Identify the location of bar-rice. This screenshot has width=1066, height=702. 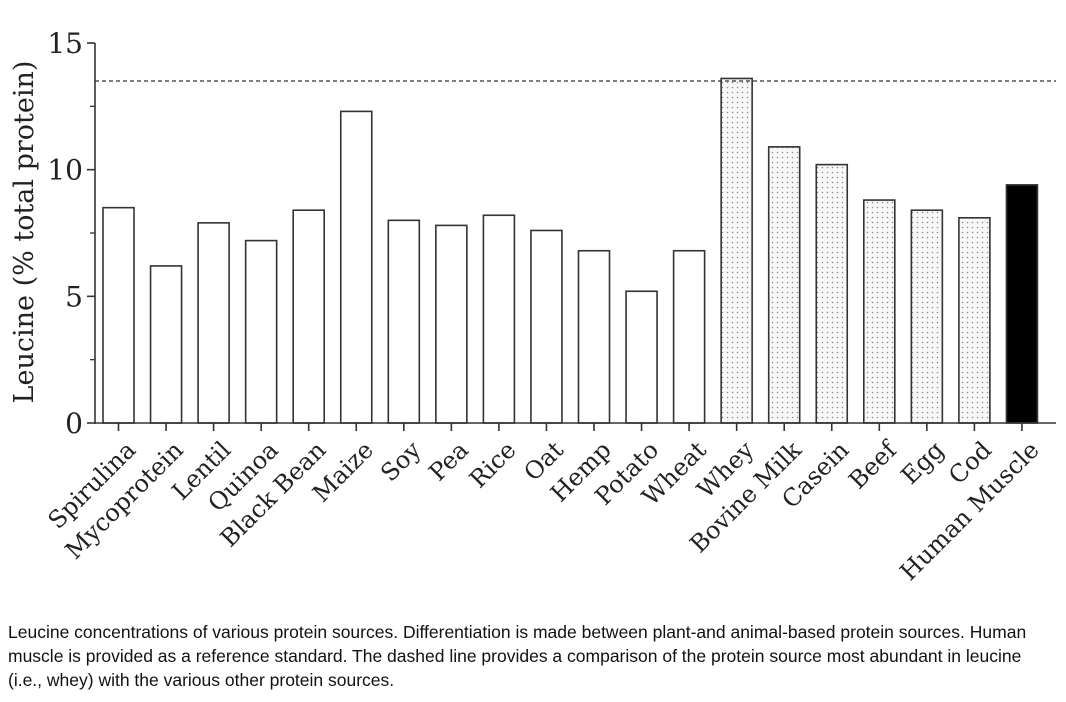
(499, 319).